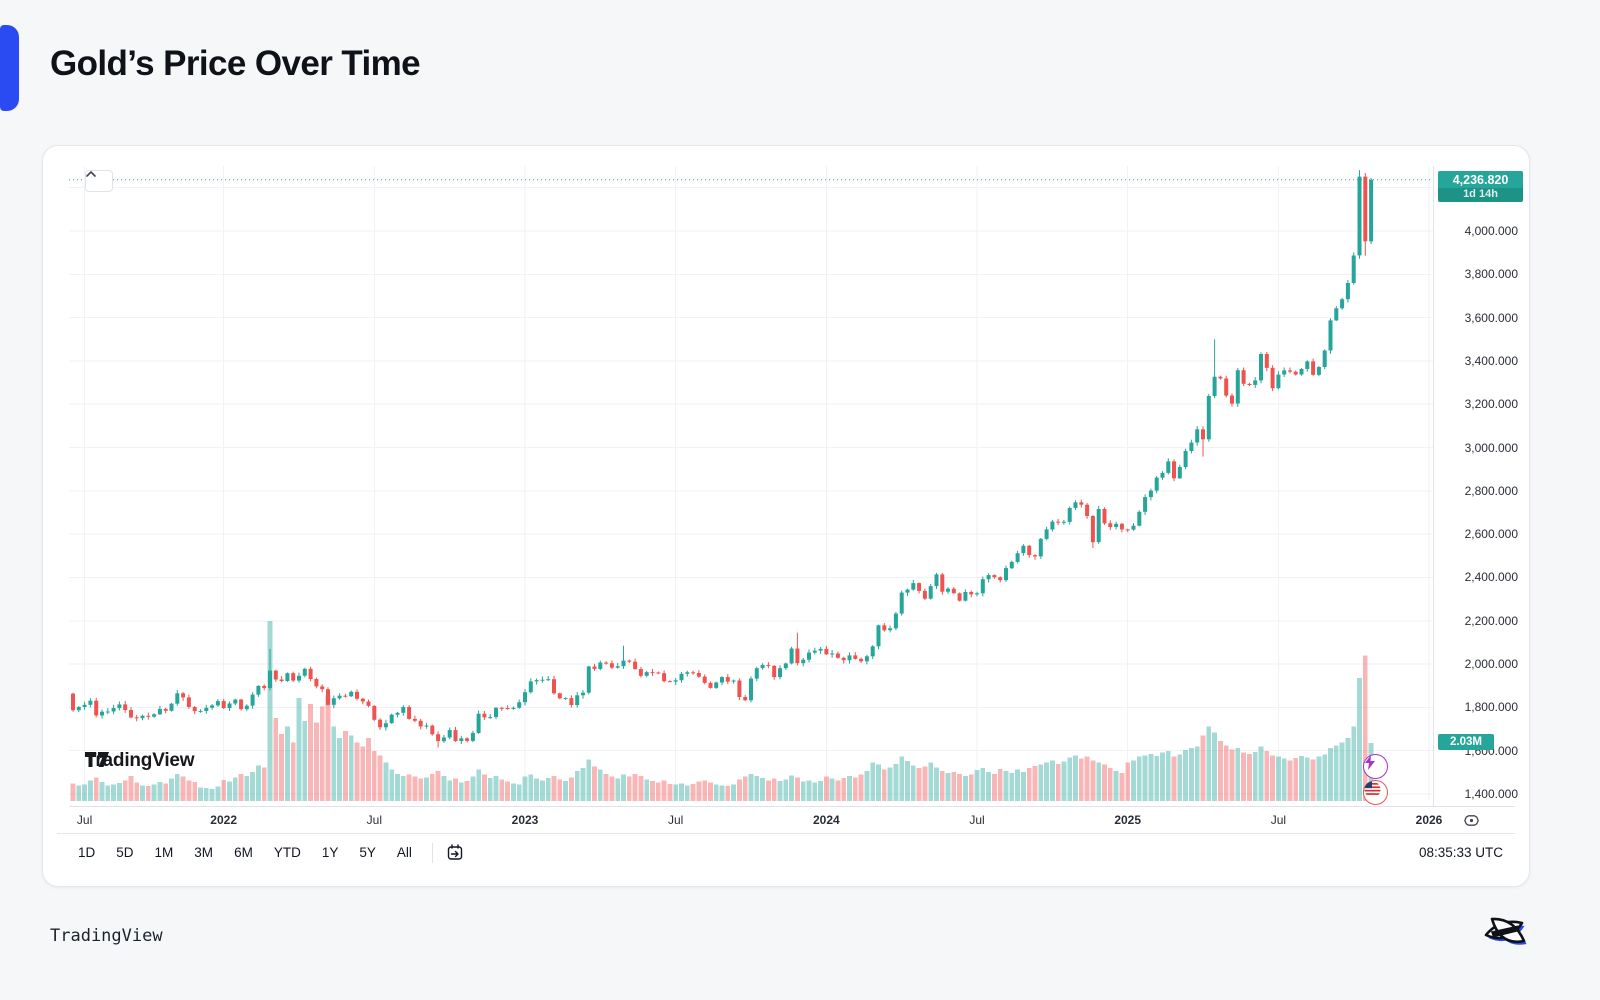 This screenshot has width=1600, height=1000. What do you see at coordinates (203, 852) in the screenshot?
I see `range-button-3m: 3M` at bounding box center [203, 852].